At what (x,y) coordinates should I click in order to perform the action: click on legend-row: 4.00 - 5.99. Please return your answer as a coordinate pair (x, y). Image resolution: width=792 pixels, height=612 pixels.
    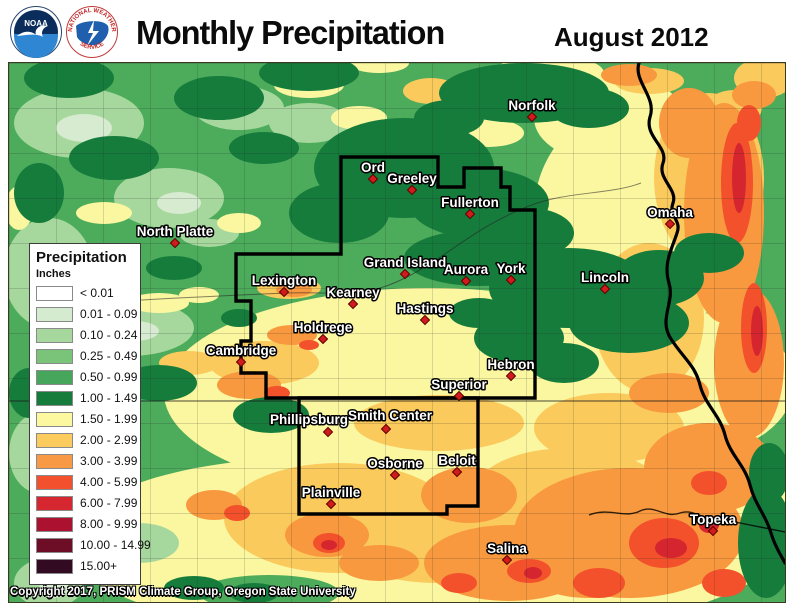
    Looking at the image, I should click on (88, 482).